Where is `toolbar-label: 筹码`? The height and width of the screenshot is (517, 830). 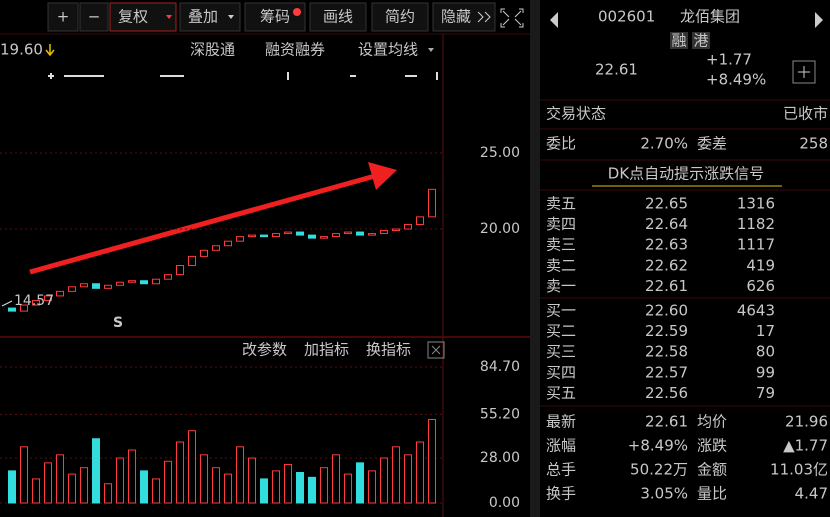 toolbar-label: 筹码 is located at coordinates (275, 17).